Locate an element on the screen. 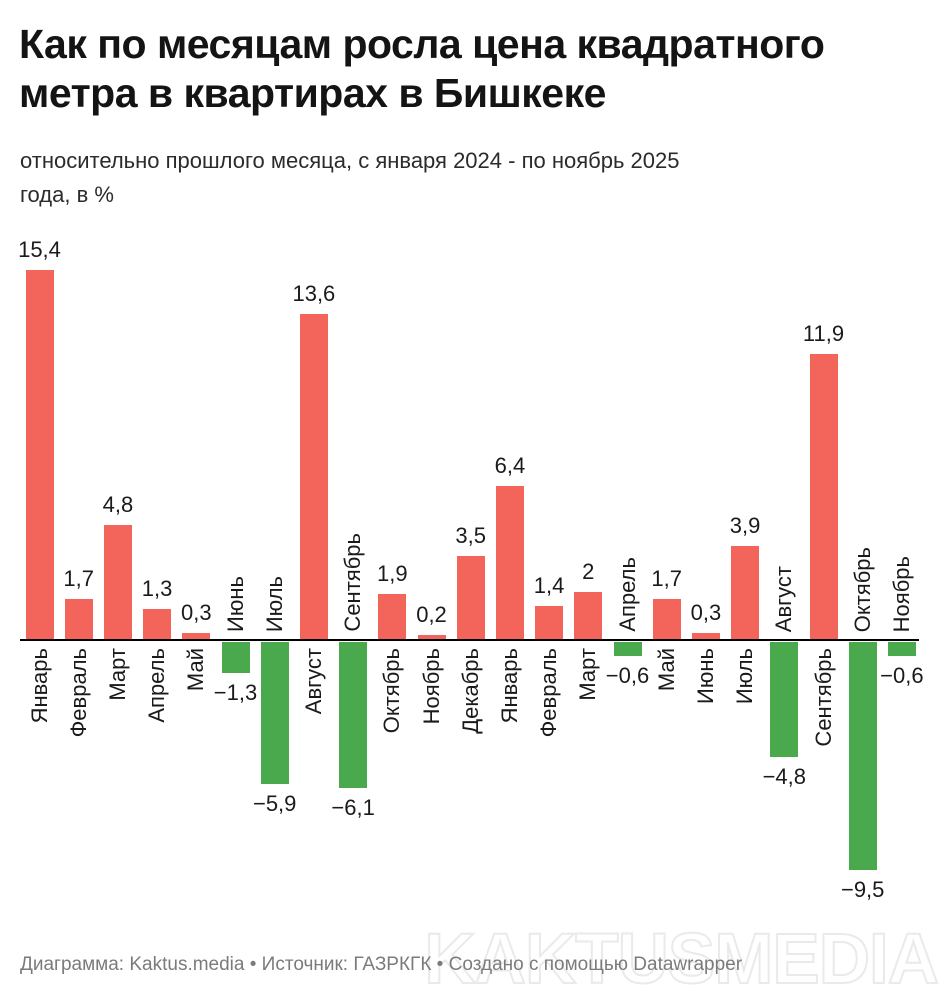 This screenshot has height=1000, width=940. bar-value-label: 6,4 is located at coordinates (510, 465).